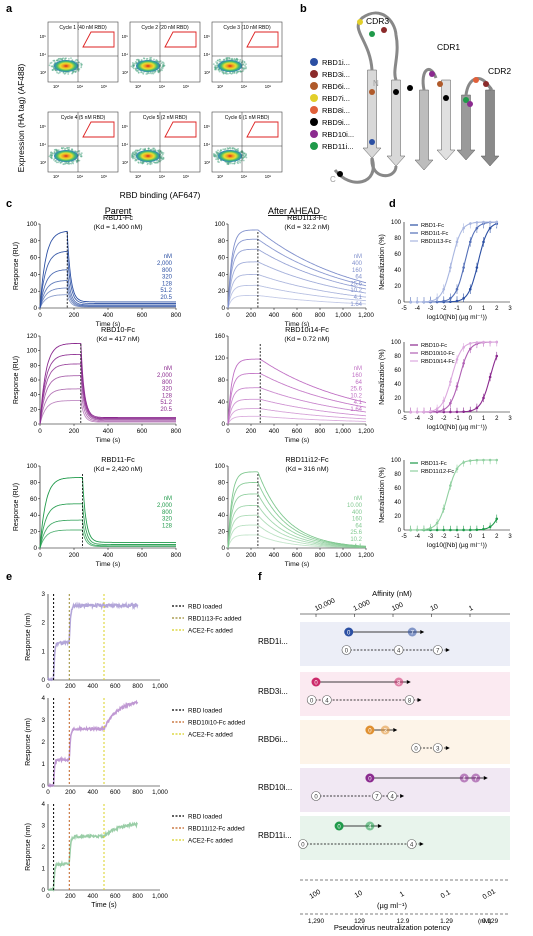 This screenshot has height=936, width=533. What do you see at coordinates (34, 515) in the screenshot?
I see `spr-ytick: 40` at bounding box center [34, 515].